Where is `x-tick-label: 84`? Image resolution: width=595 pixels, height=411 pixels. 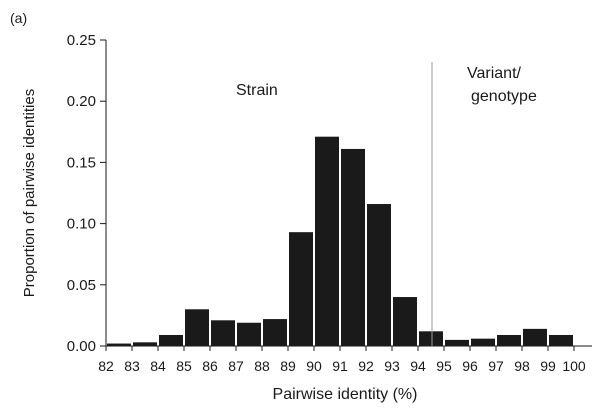 x-tick-label: 84 is located at coordinates (158, 366).